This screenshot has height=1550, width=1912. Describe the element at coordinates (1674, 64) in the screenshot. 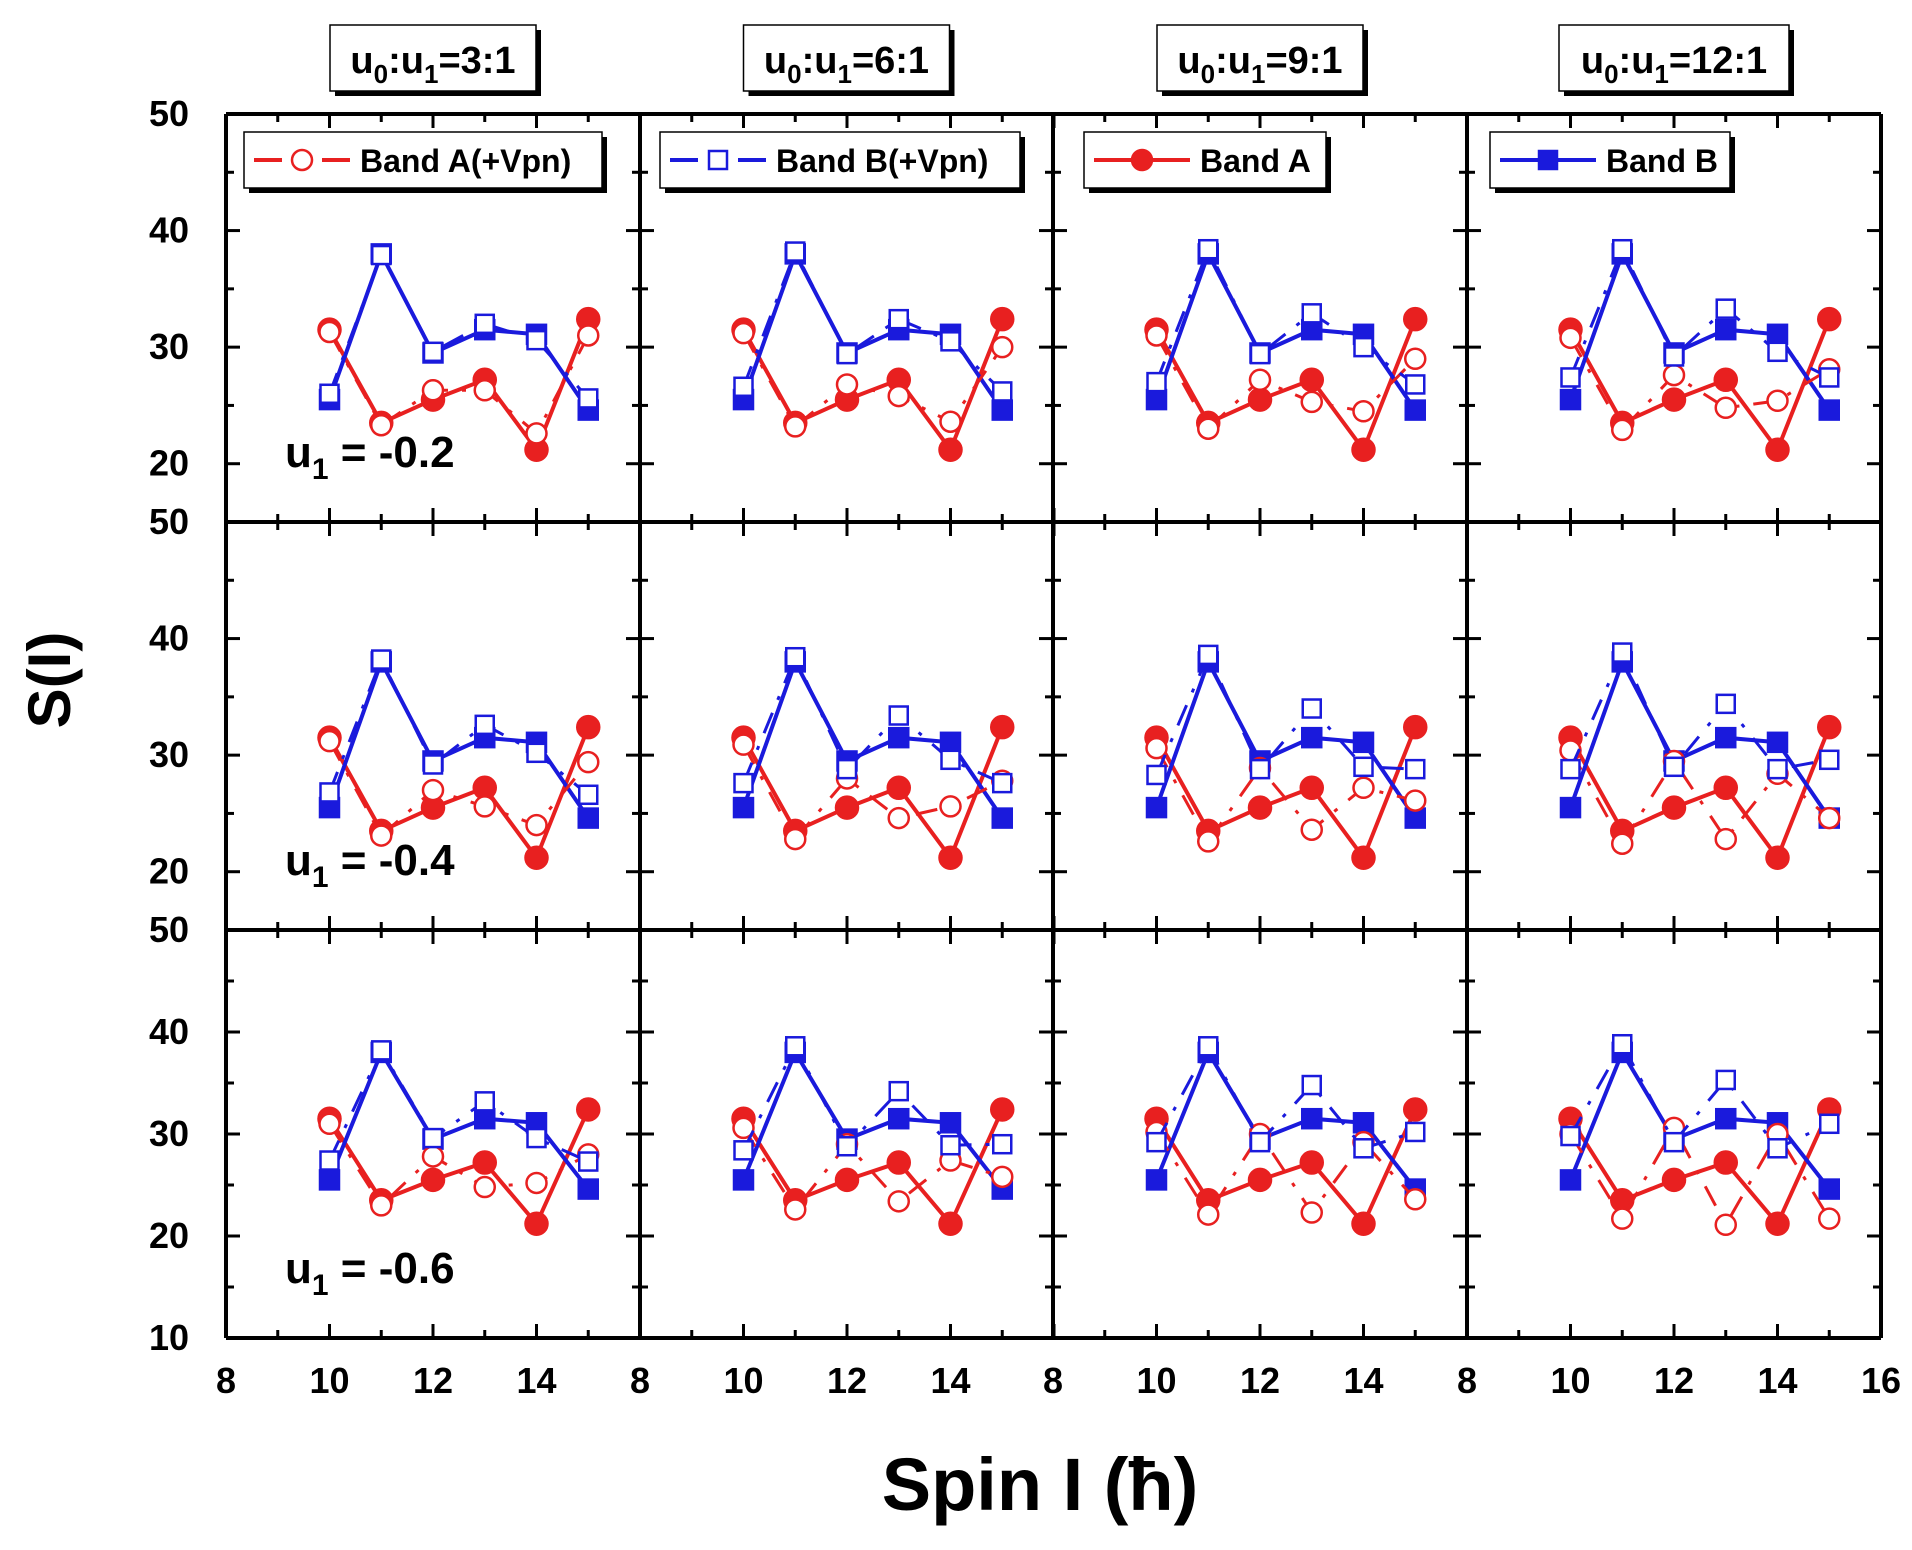

I see `column-header-3: u0:u1=12:1` at that location.